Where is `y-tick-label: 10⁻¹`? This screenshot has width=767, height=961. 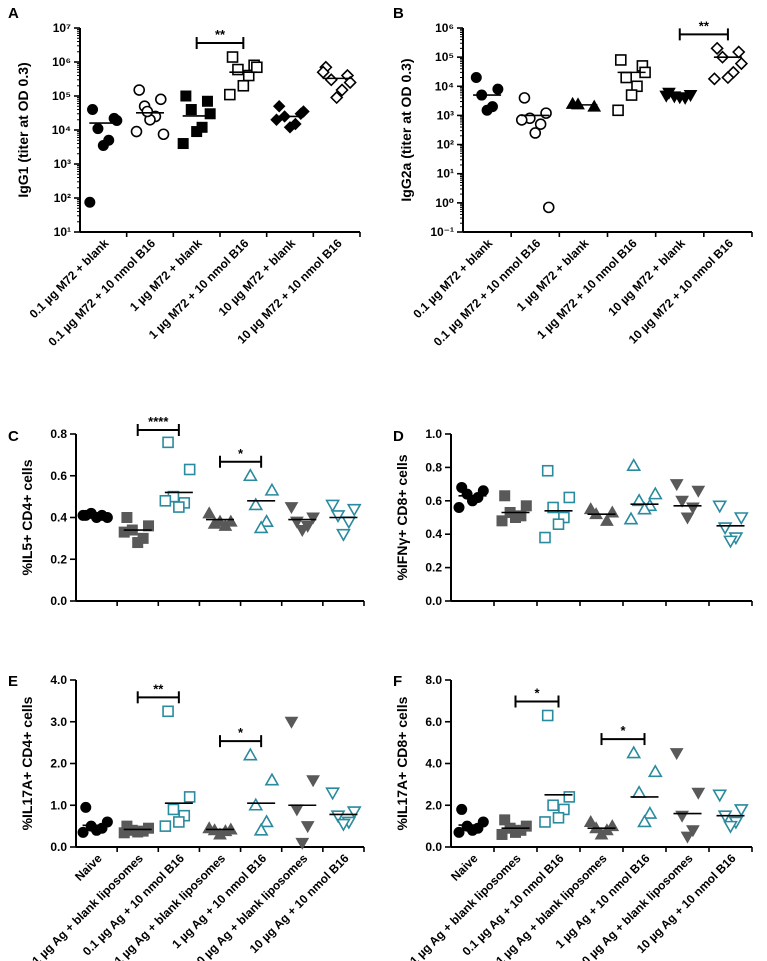
y-tick-label: 10⁻¹ is located at coordinates (442, 232).